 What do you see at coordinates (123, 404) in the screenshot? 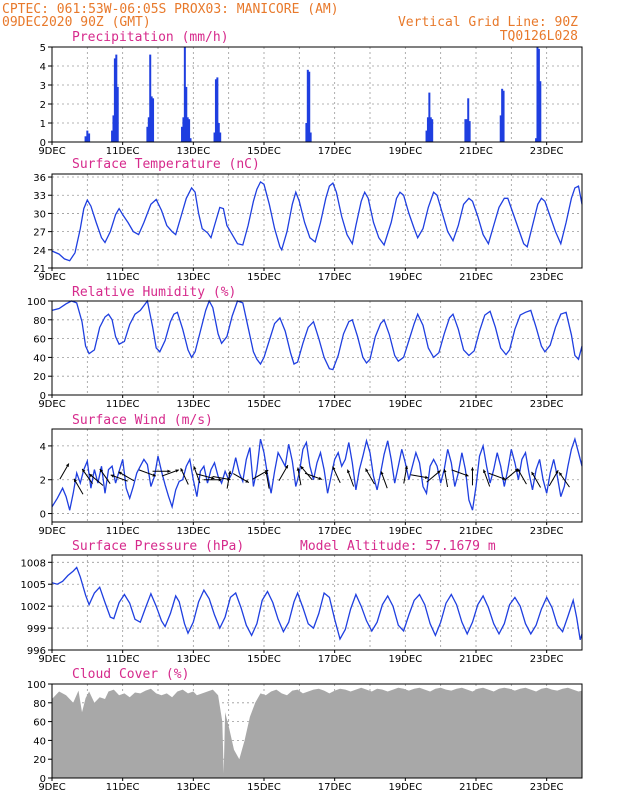
I see `rh-xtick-label: 11DEC` at bounding box center [123, 404].